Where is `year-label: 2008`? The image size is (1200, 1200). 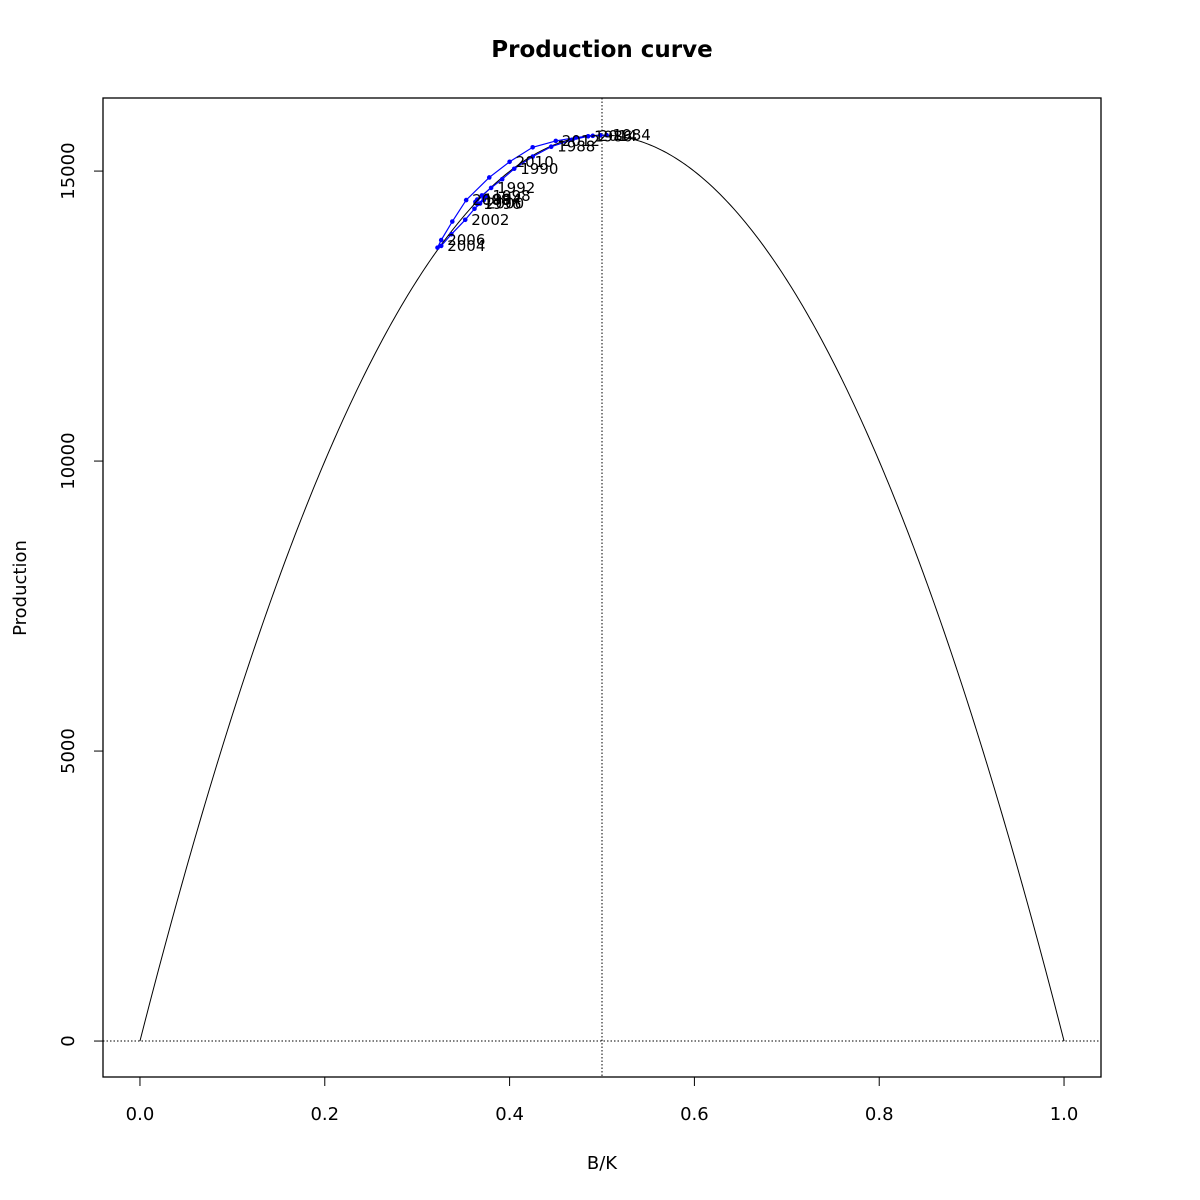
year-label: 2008 is located at coordinates (491, 200).